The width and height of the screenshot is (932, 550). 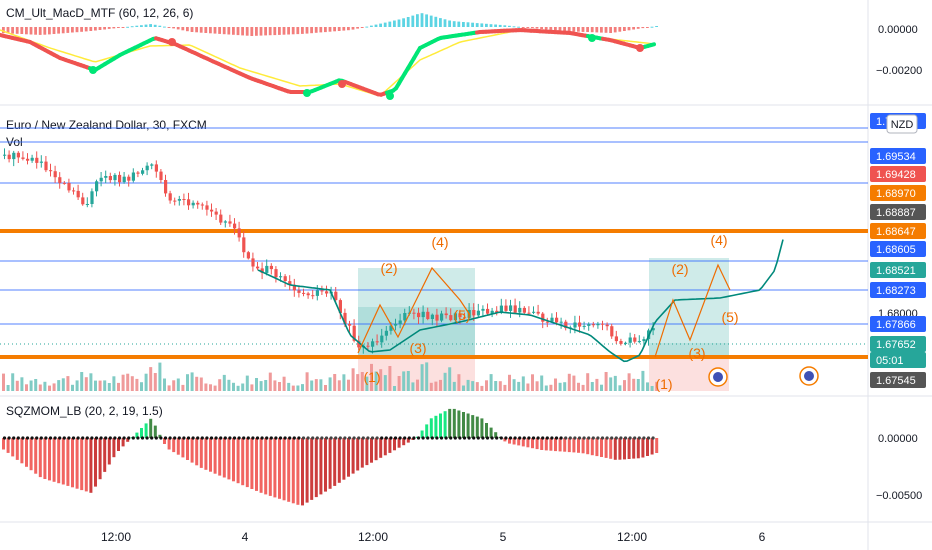 I want to click on economic-event-icon, so click(x=718, y=377).